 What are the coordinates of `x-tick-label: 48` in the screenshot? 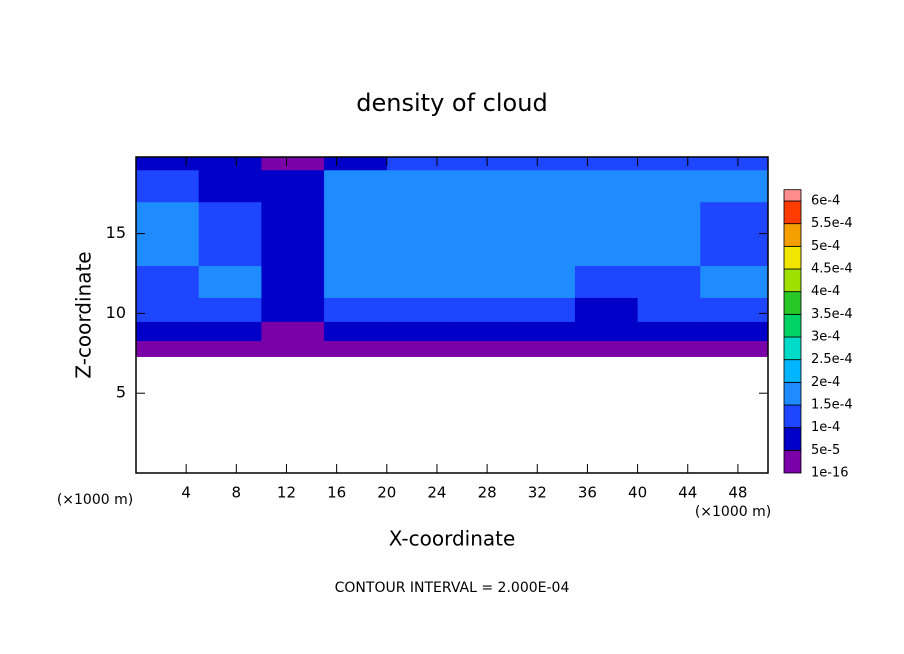 It's located at (737, 493).